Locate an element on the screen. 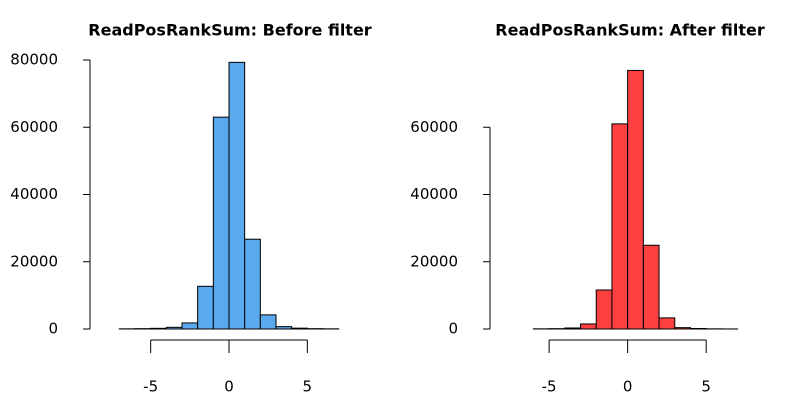  chart-title: ReadPosRankSum: Before filter is located at coordinates (230, 30).